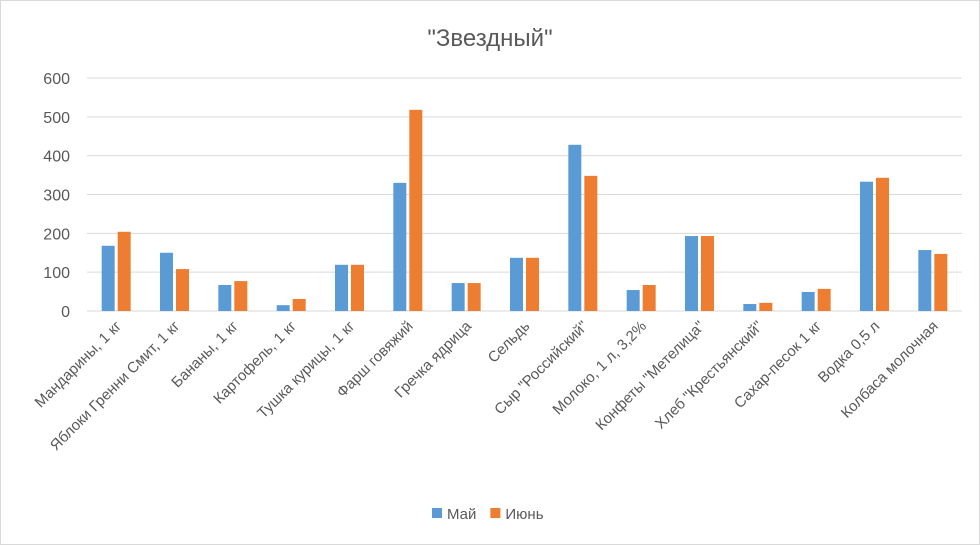  I want to click on legend-label: Июнь, so click(524, 514).